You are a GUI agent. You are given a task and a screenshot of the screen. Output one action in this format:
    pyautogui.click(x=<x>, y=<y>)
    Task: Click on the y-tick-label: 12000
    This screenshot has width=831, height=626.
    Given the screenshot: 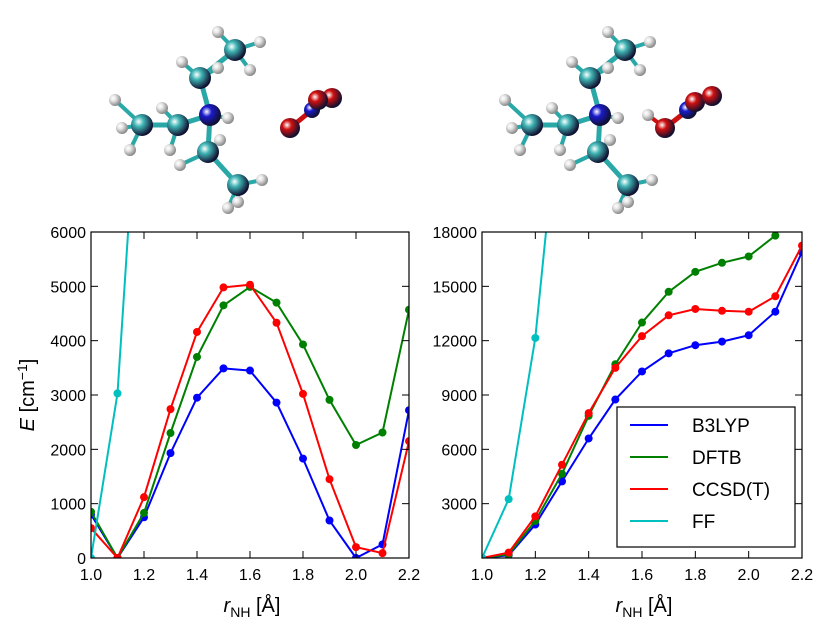 What is the action you would take?
    pyautogui.click(x=455, y=342)
    